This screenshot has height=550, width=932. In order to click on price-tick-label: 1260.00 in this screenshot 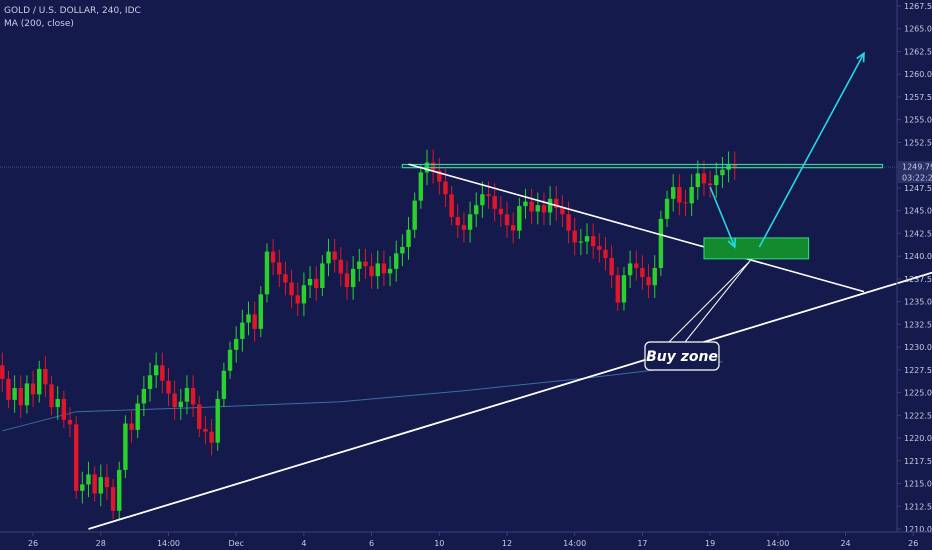, I will do `click(918, 74)`.